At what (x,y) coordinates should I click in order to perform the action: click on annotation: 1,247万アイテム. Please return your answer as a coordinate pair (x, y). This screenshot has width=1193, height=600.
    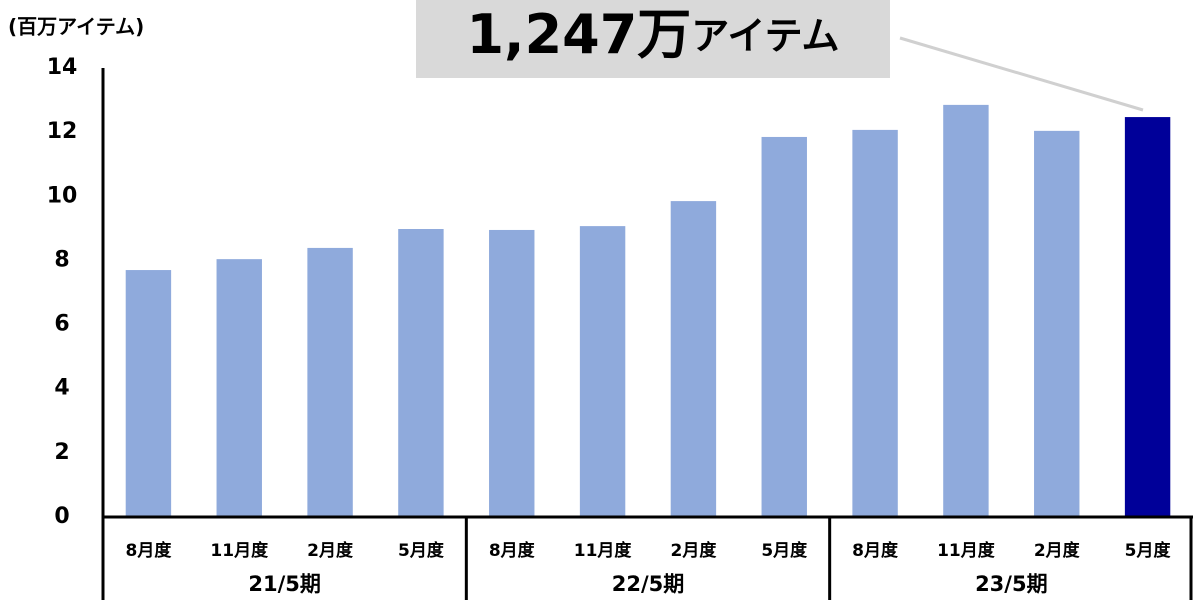
    Looking at the image, I should click on (652, 34).